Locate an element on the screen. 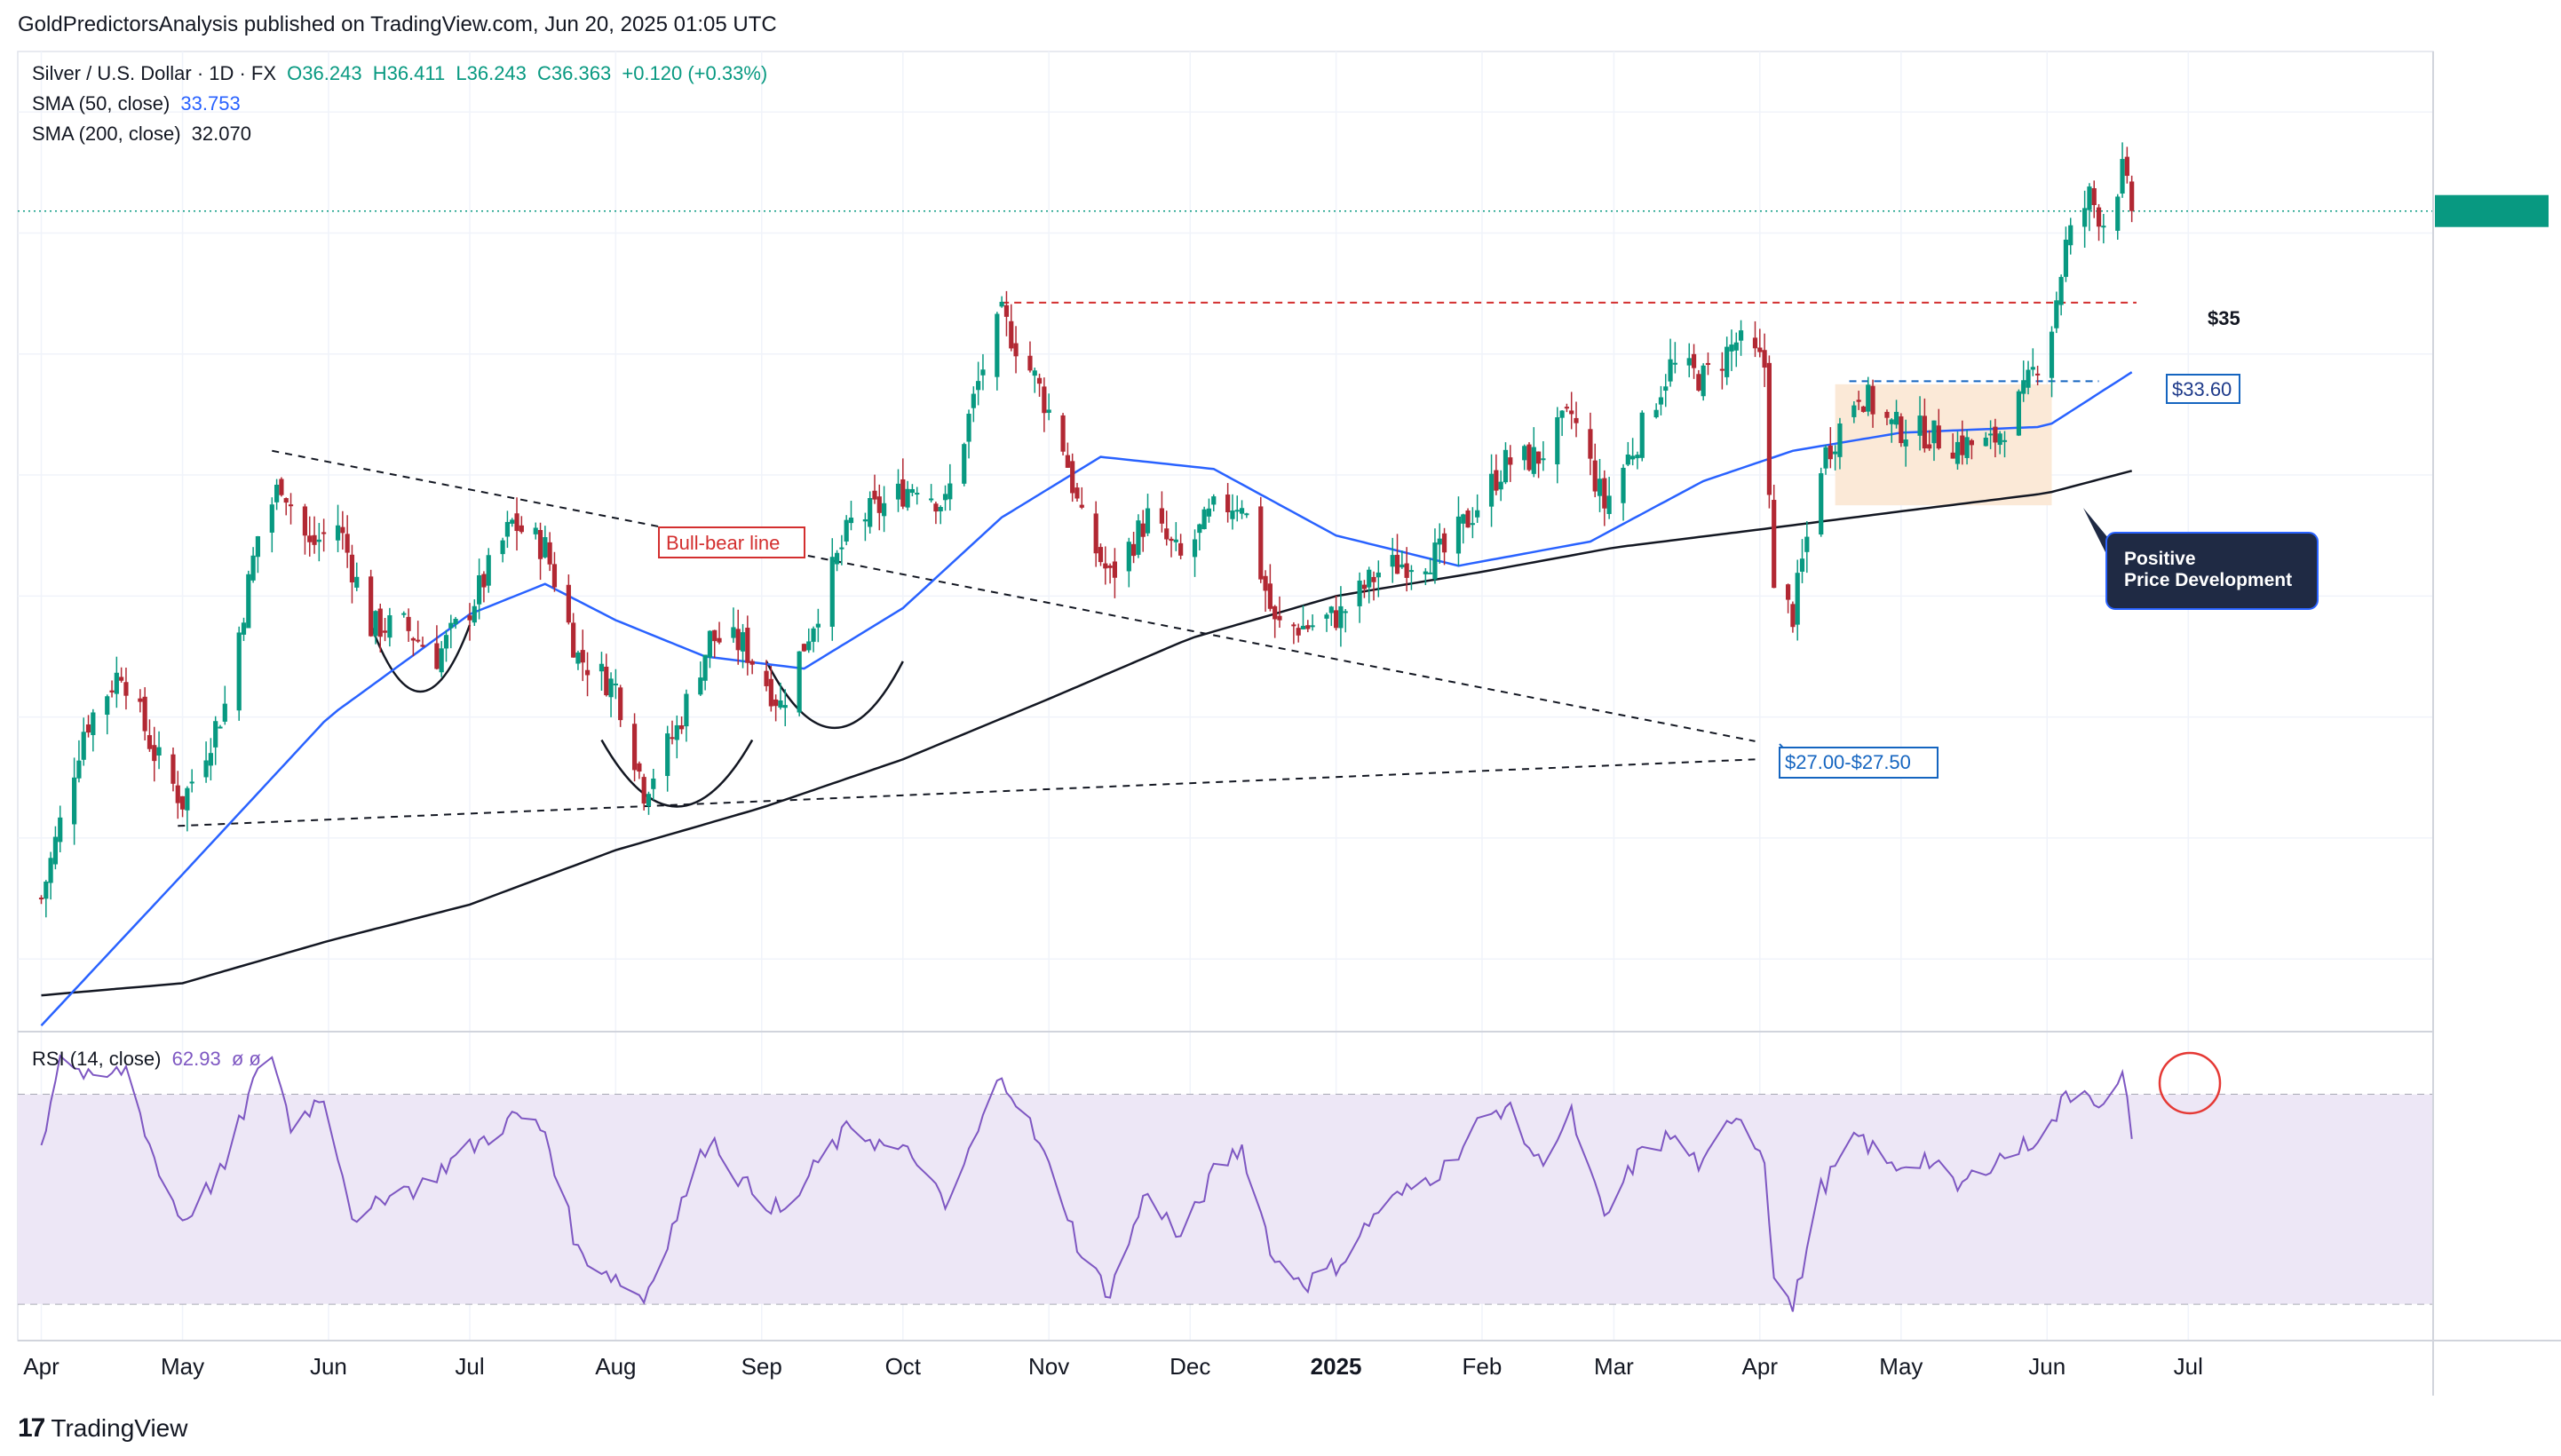 The height and width of the screenshot is (1456, 2561). open-value: O36.243 is located at coordinates (325, 73).